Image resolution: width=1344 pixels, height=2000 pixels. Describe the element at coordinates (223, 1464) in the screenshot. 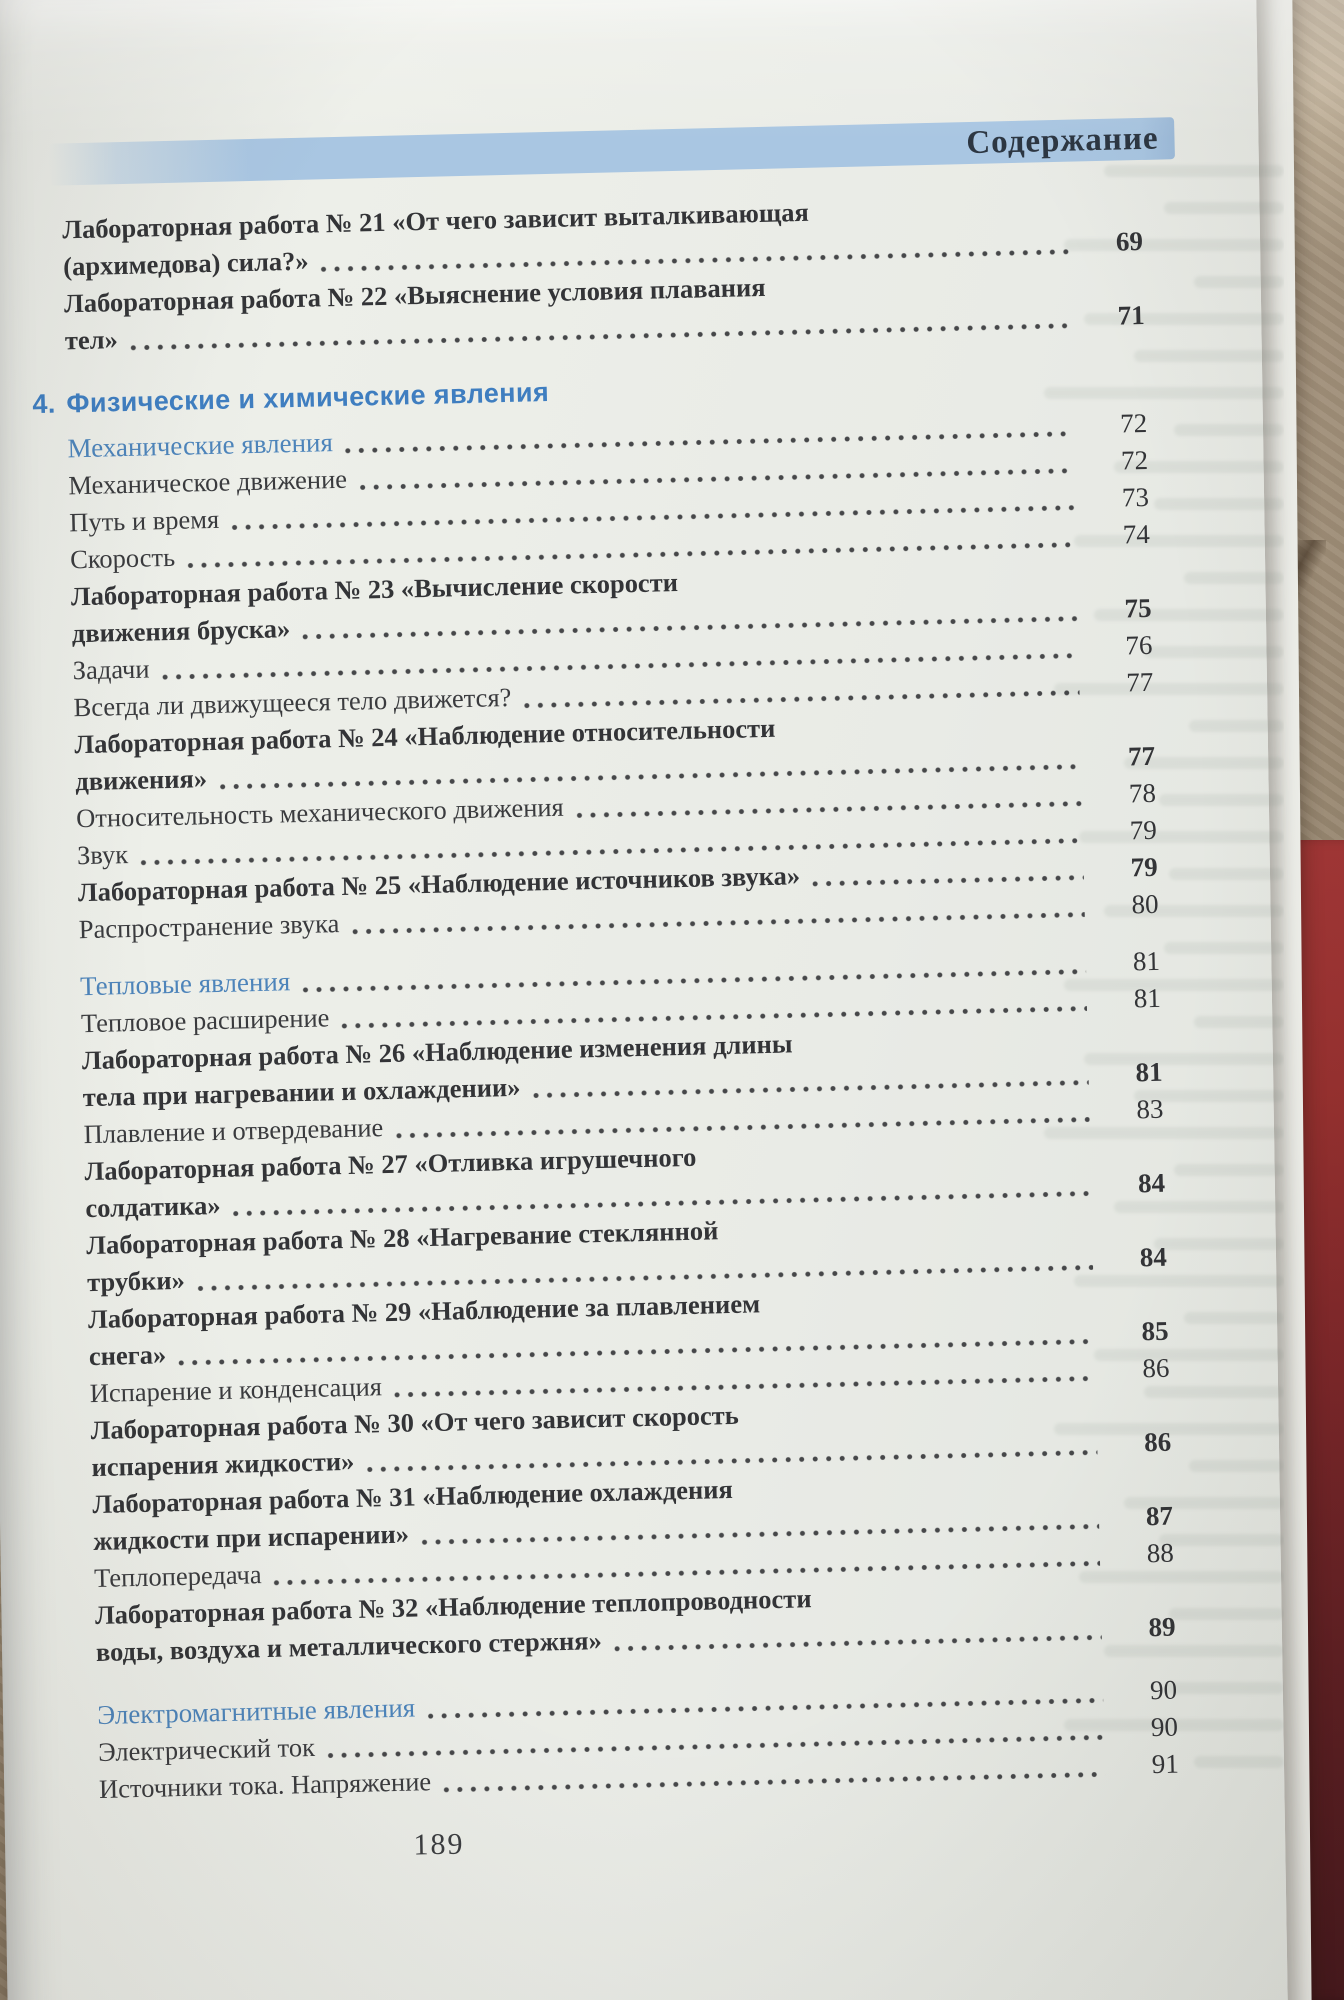

I see `entry-text: испарения жидкости»` at that location.